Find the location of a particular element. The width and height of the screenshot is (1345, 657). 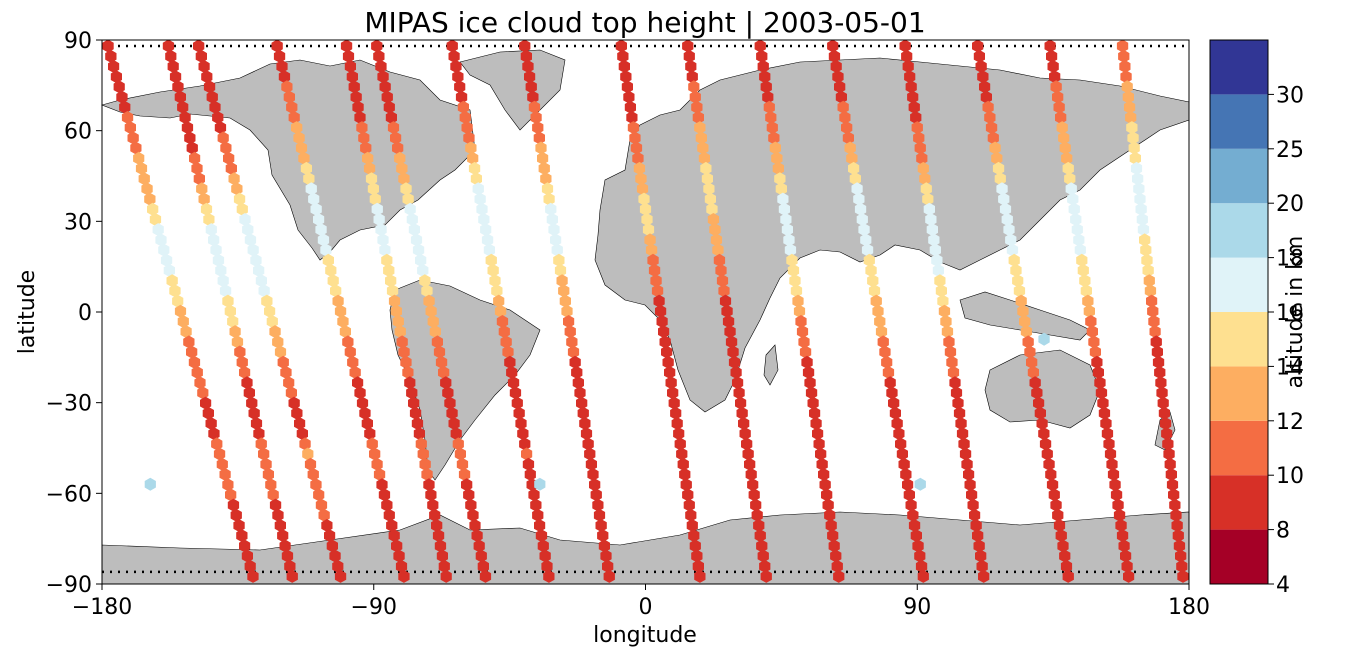

x-tick-label: 180 is located at coordinates (1189, 607).